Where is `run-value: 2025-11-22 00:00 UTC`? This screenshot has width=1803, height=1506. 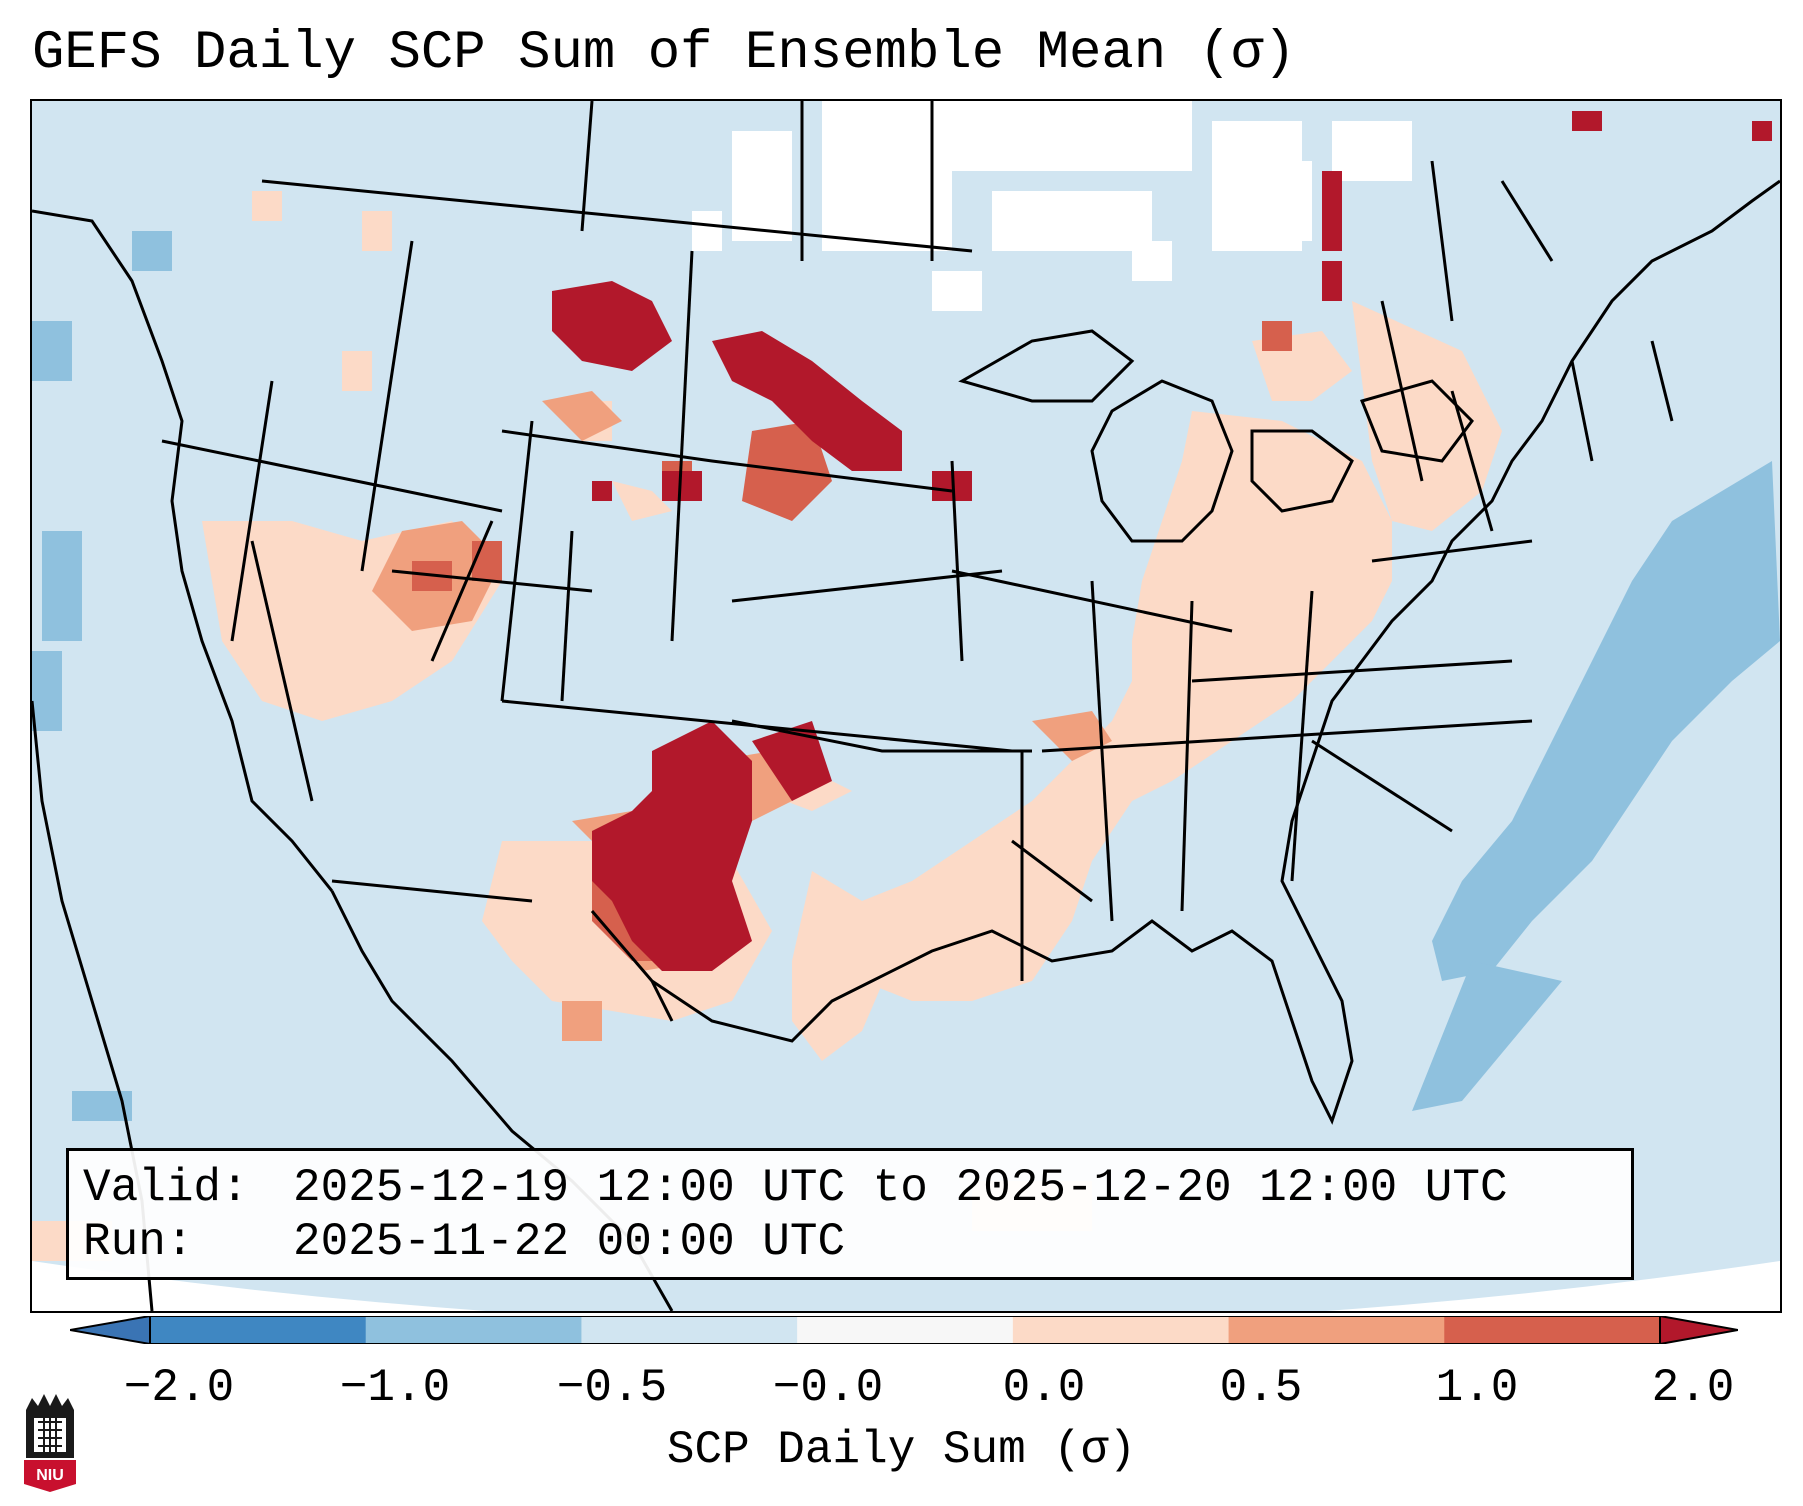 run-value: 2025-11-22 00:00 UTC is located at coordinates (569, 1242).